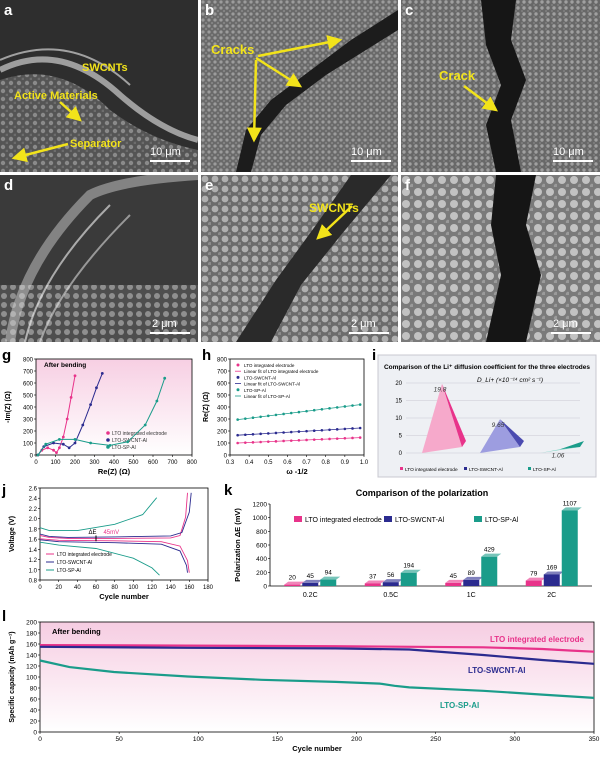  What do you see at coordinates (77, 588) in the screenshot?
I see `chart-j-xtick-label: 40` at bounding box center [77, 588].